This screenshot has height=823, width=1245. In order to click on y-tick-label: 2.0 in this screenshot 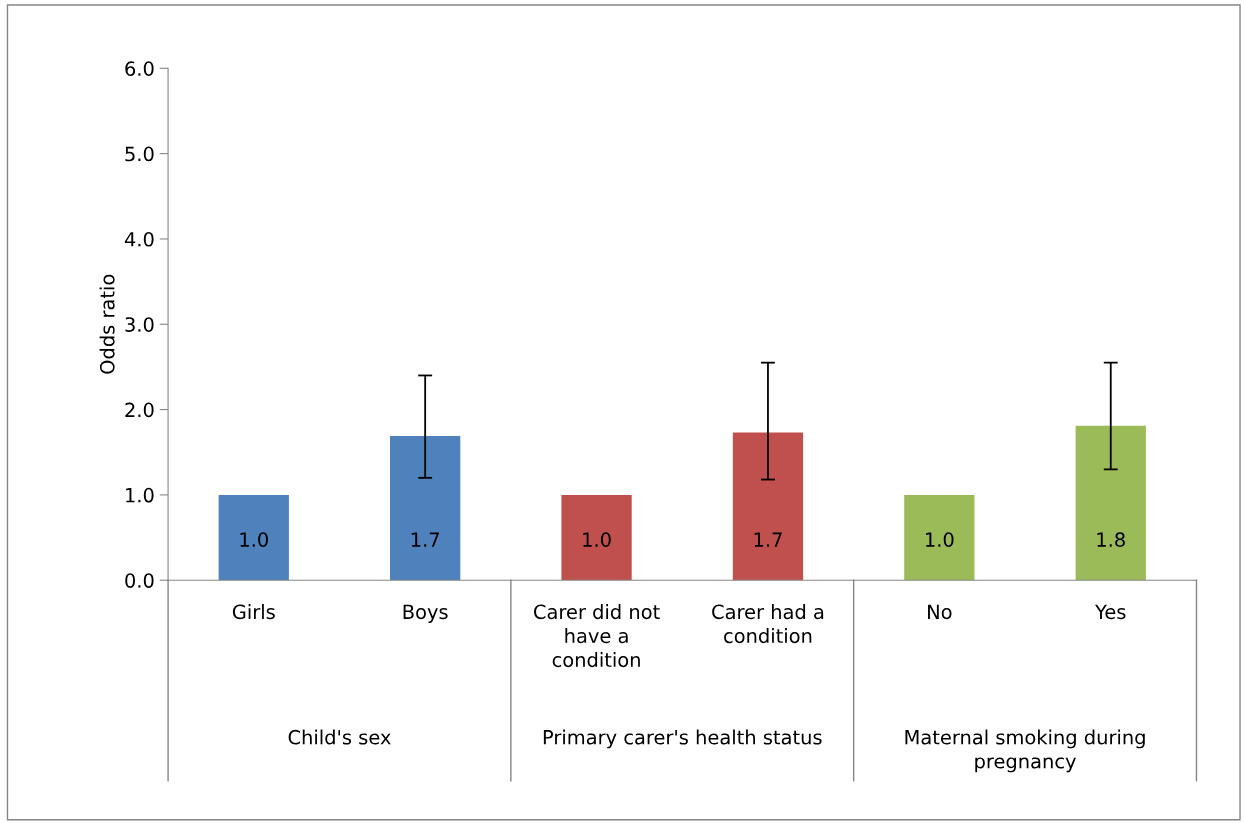, I will do `click(139, 410)`.